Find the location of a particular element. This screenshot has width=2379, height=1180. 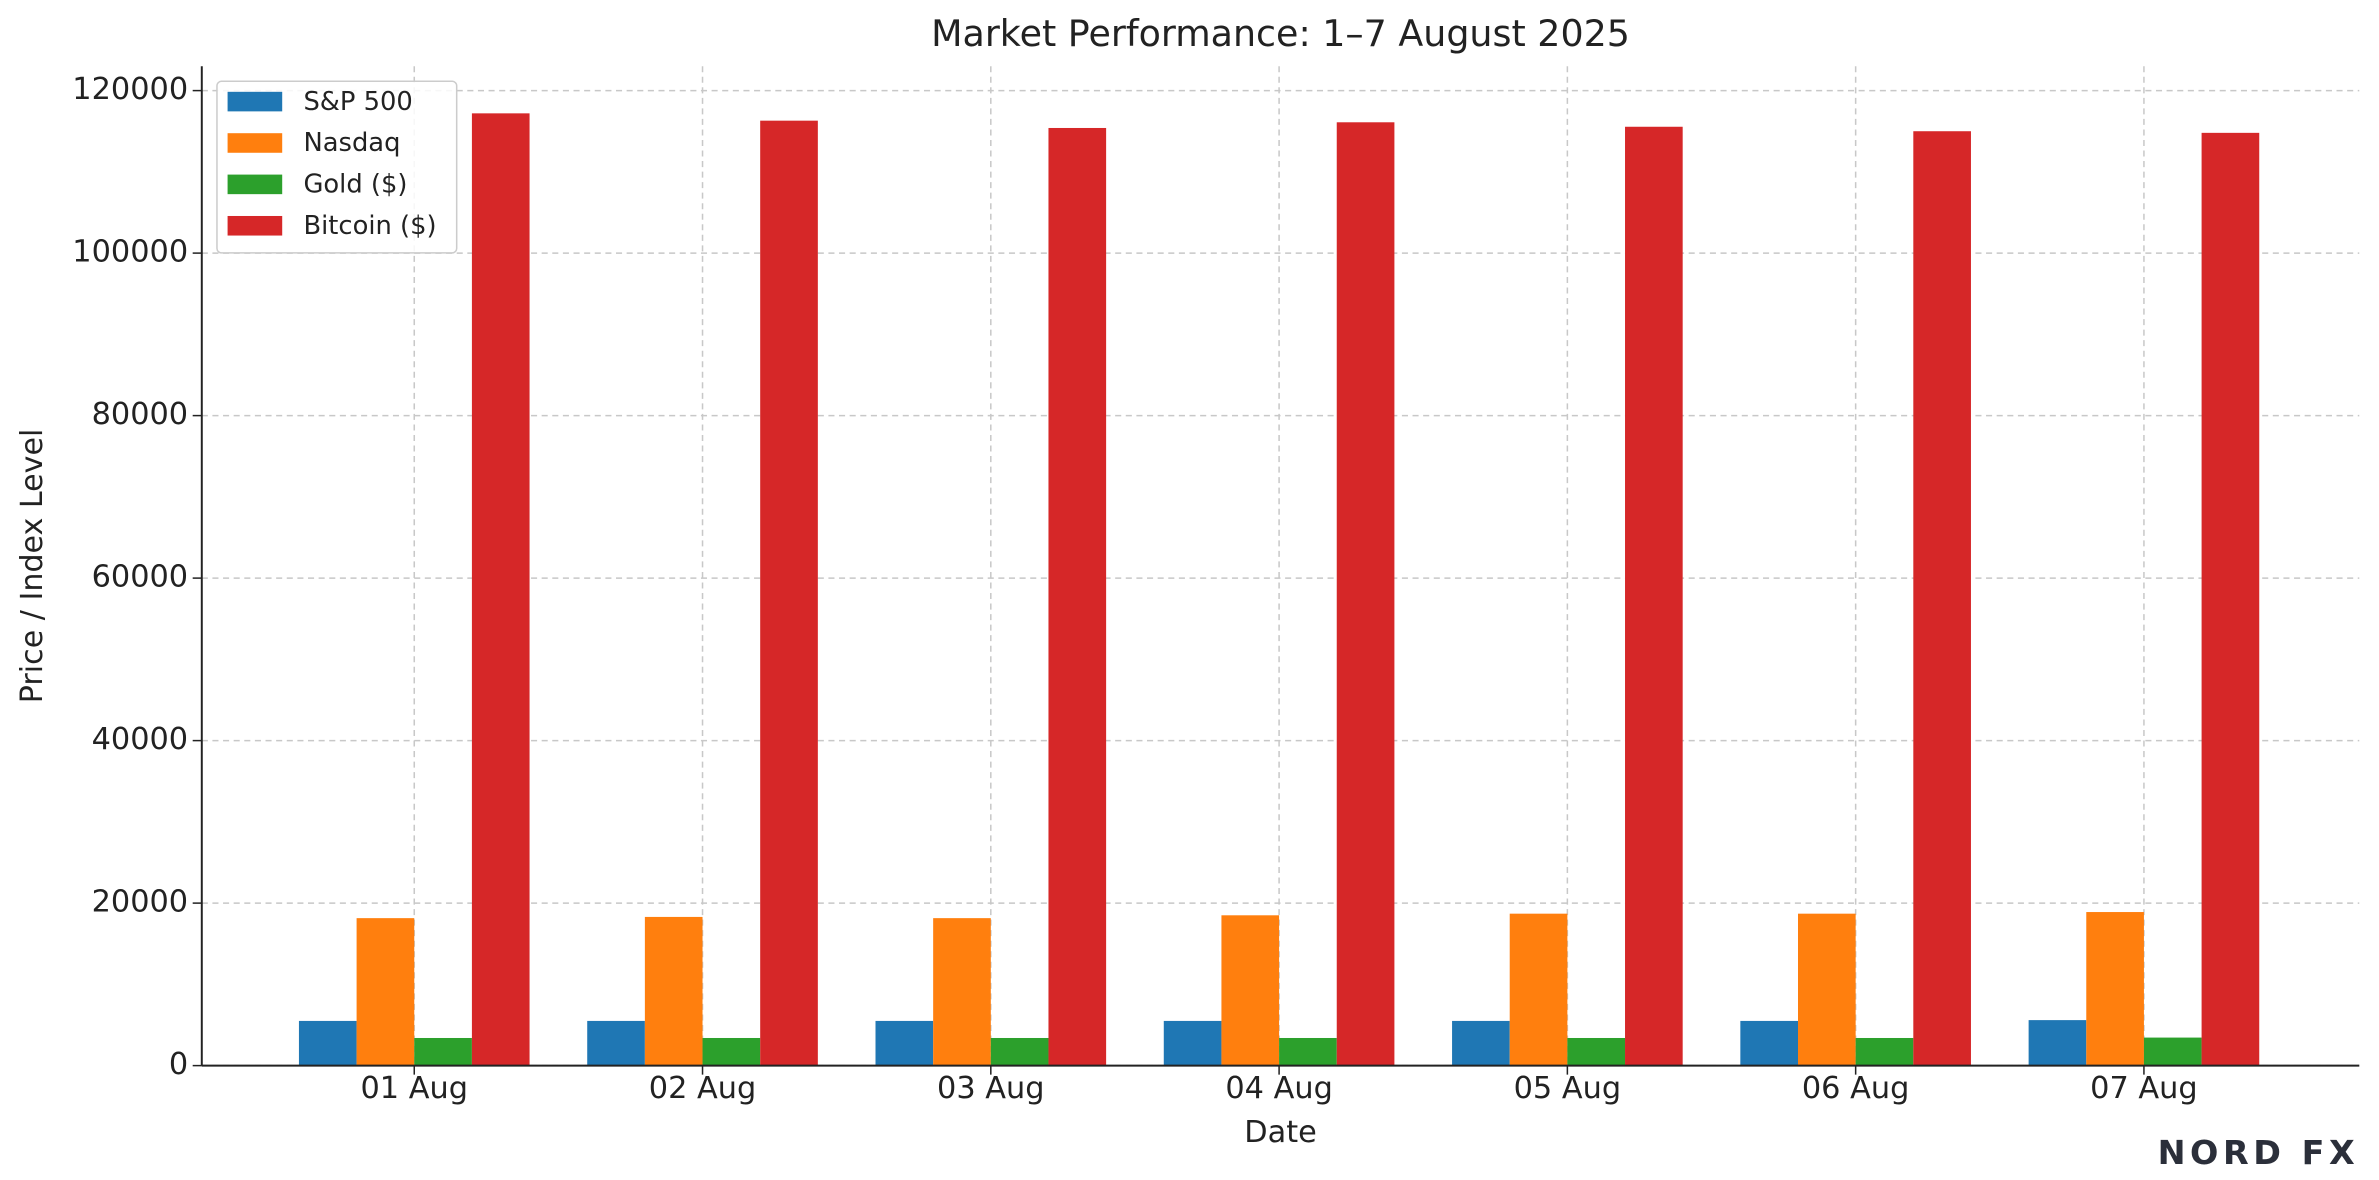

y-tick-label: 100000 is located at coordinates (130, 252).